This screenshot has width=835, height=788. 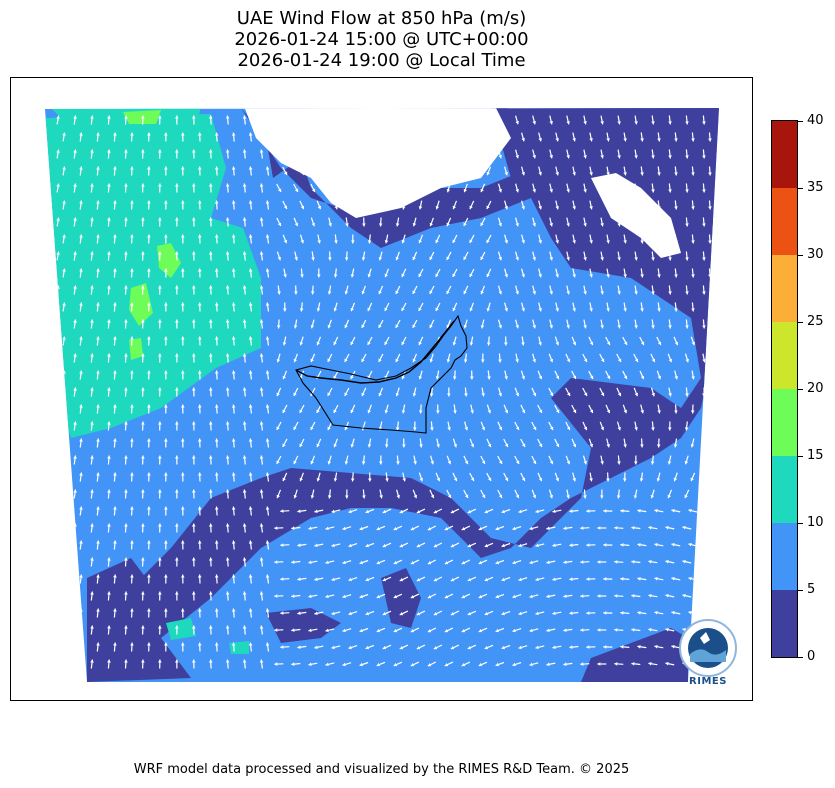 I want to click on rimes-emblem, so click(x=708, y=648).